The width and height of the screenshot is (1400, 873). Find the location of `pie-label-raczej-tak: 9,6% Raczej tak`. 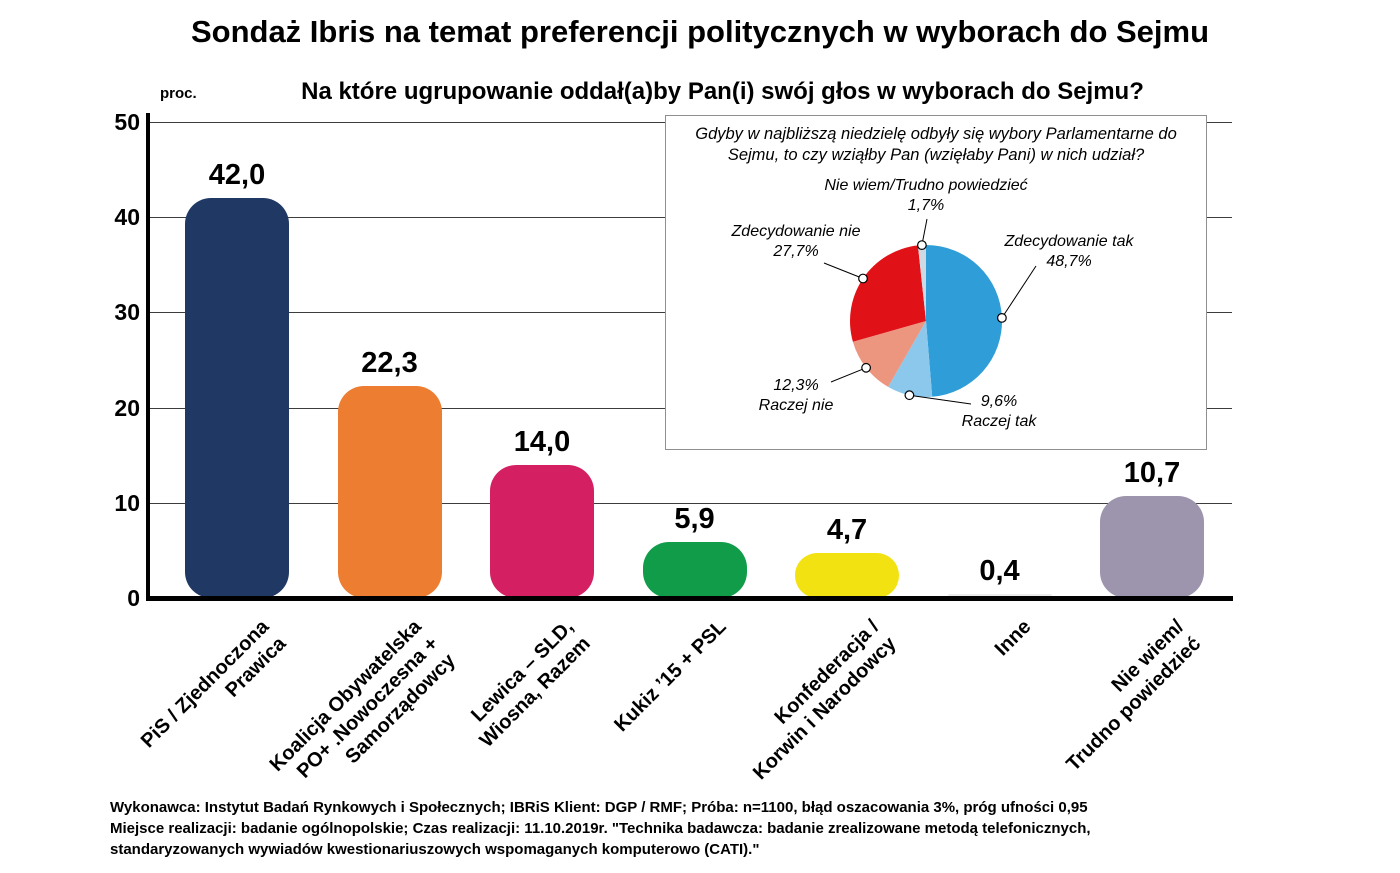

pie-label-raczej-tak: 9,6% Raczej tak is located at coordinates (999, 412).